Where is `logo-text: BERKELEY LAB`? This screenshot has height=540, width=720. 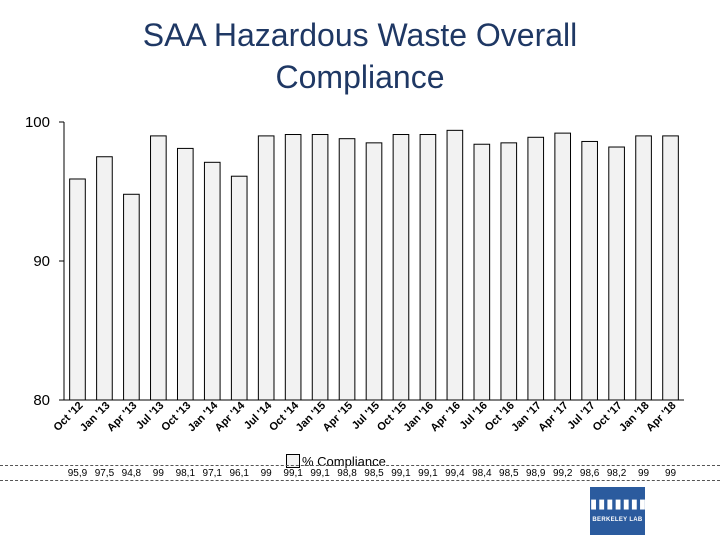
logo-text: BERKELEY LAB is located at coordinates (617, 520).